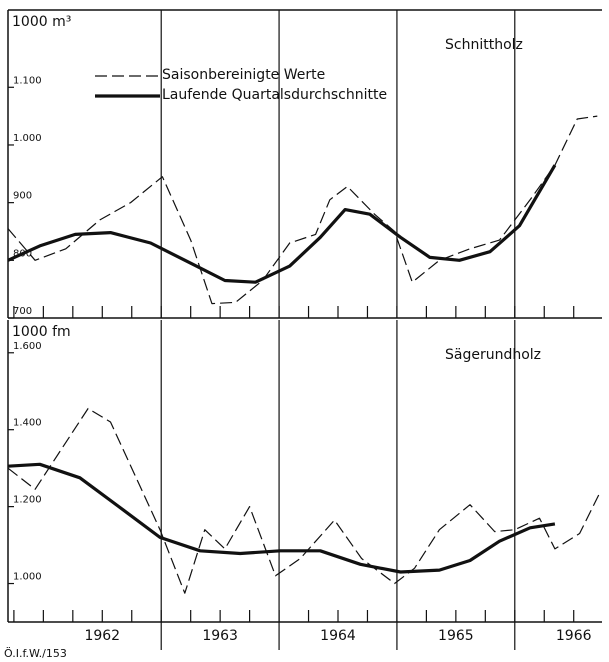 This screenshot has height=662, width=609. Describe the element at coordinates (22, 196) in the screenshot. I see `y-tick-label: 900` at that location.